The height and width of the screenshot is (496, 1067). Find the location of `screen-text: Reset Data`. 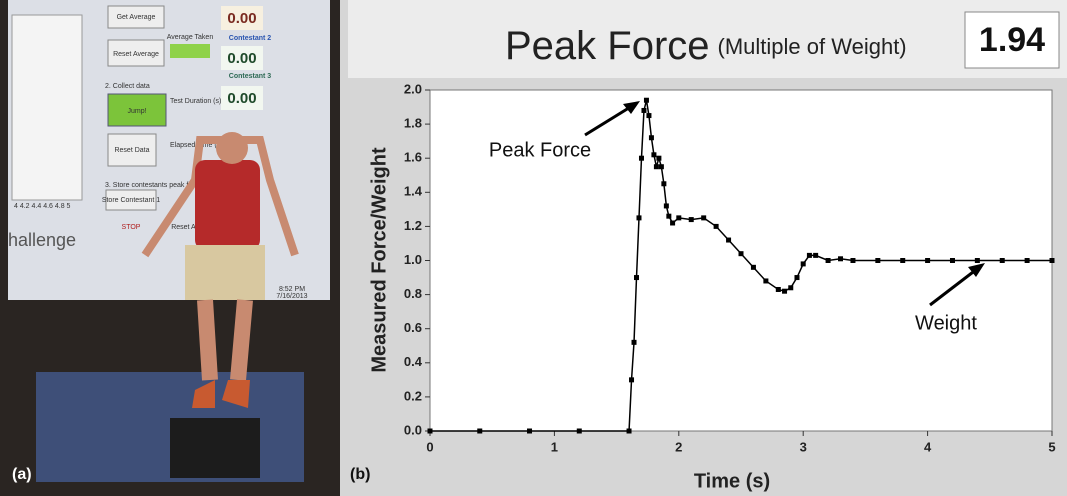

screen-text: Reset Data is located at coordinates (131, 150).